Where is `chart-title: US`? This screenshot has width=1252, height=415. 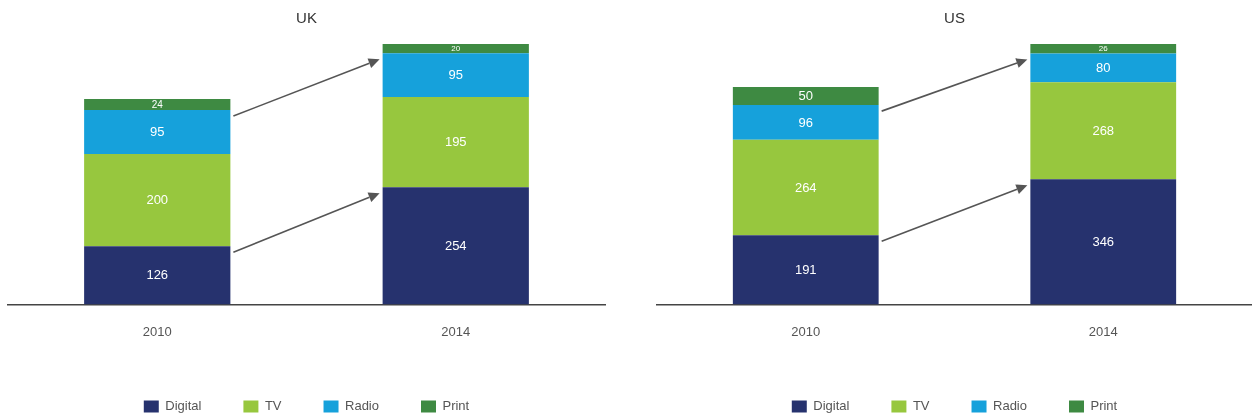
chart-title: US is located at coordinates (954, 18).